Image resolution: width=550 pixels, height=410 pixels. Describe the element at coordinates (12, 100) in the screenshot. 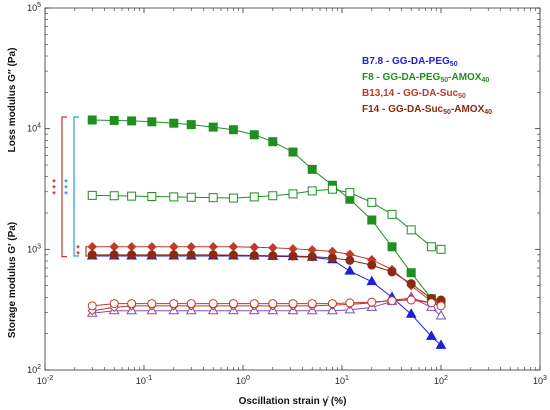

I see `y-axis-label-loss: Loss modulus G″ (Pa)` at that location.